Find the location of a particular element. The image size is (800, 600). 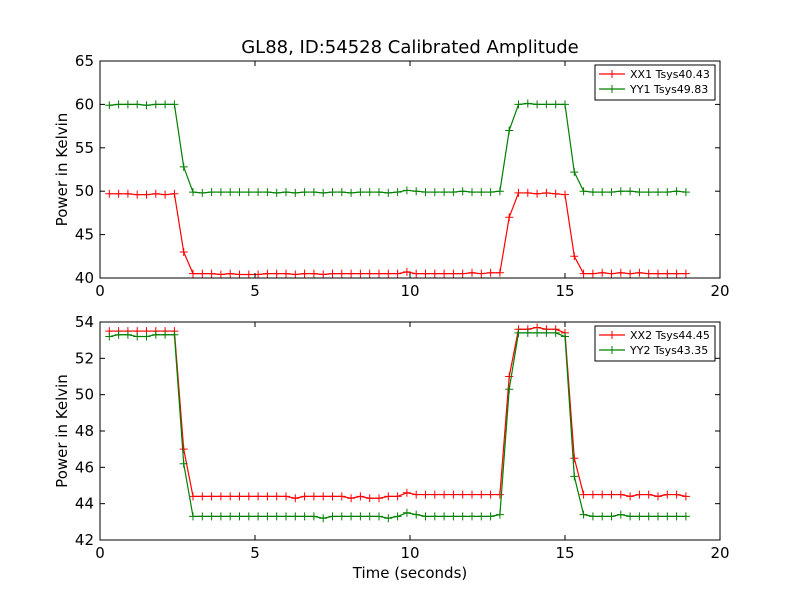

legend-entry: YY1 Tsys49.83 is located at coordinates (668, 89).